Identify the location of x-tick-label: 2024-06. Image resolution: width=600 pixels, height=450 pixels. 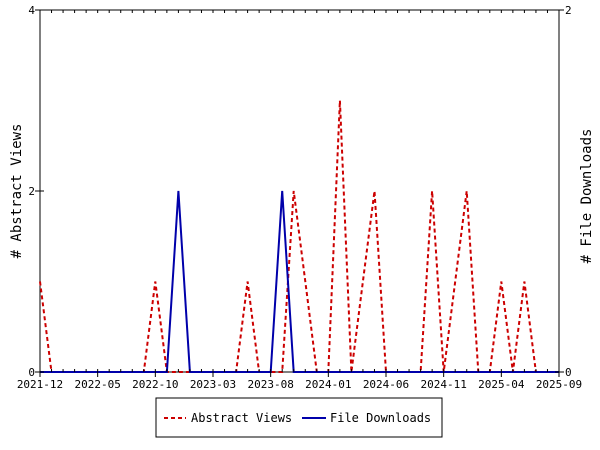
(386, 384).